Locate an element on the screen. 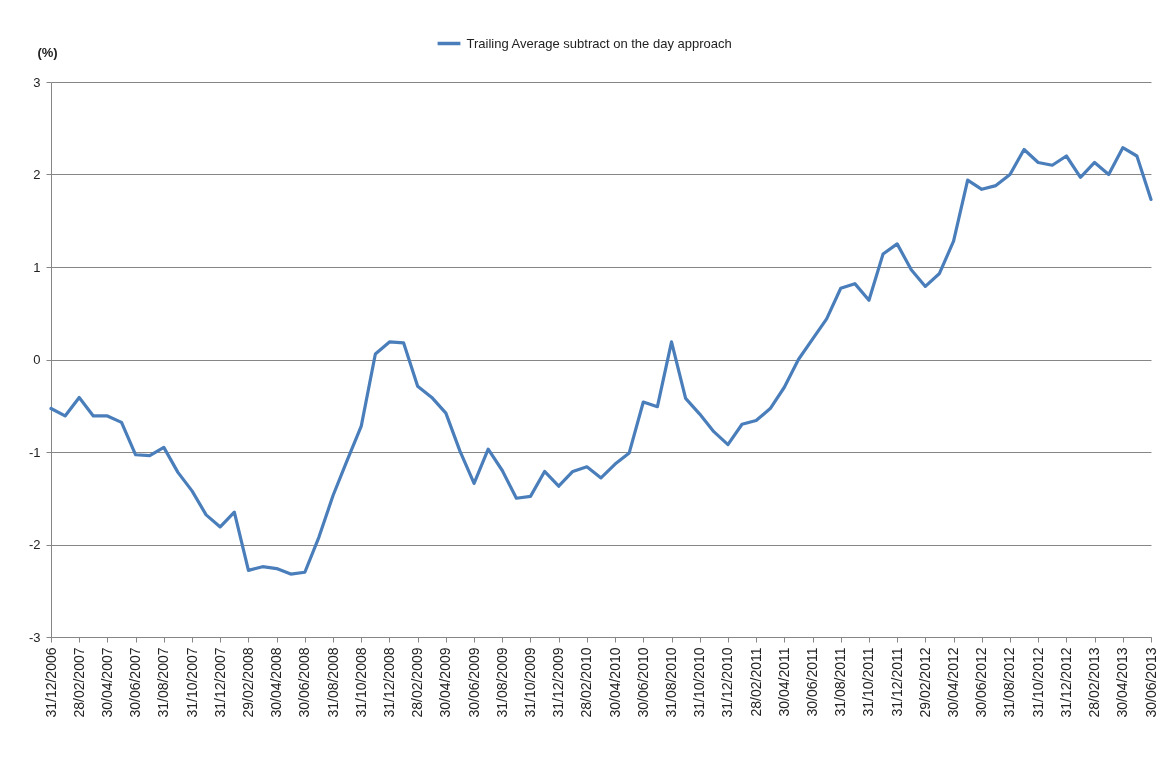 The image size is (1174, 772). x-tick-label: 31/10/2008 is located at coordinates (360, 682).